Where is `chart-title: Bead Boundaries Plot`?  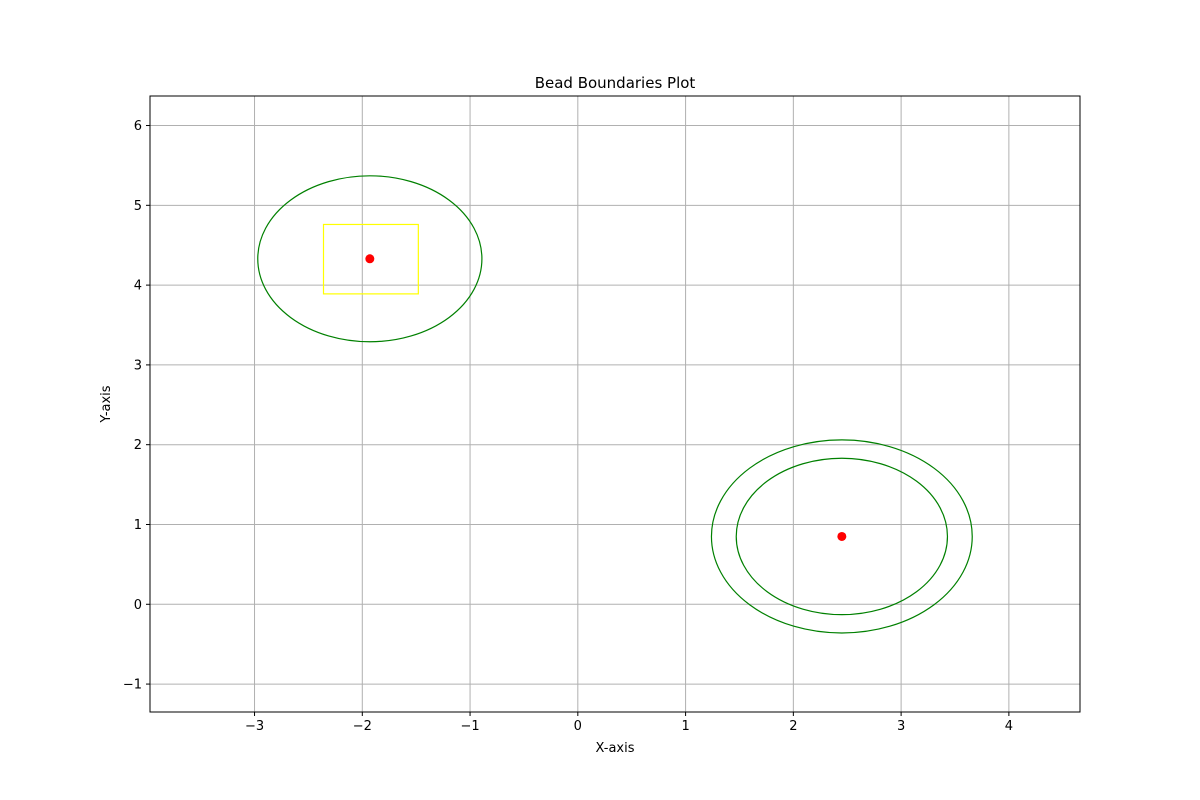 chart-title: Bead Boundaries Plot is located at coordinates (615, 83).